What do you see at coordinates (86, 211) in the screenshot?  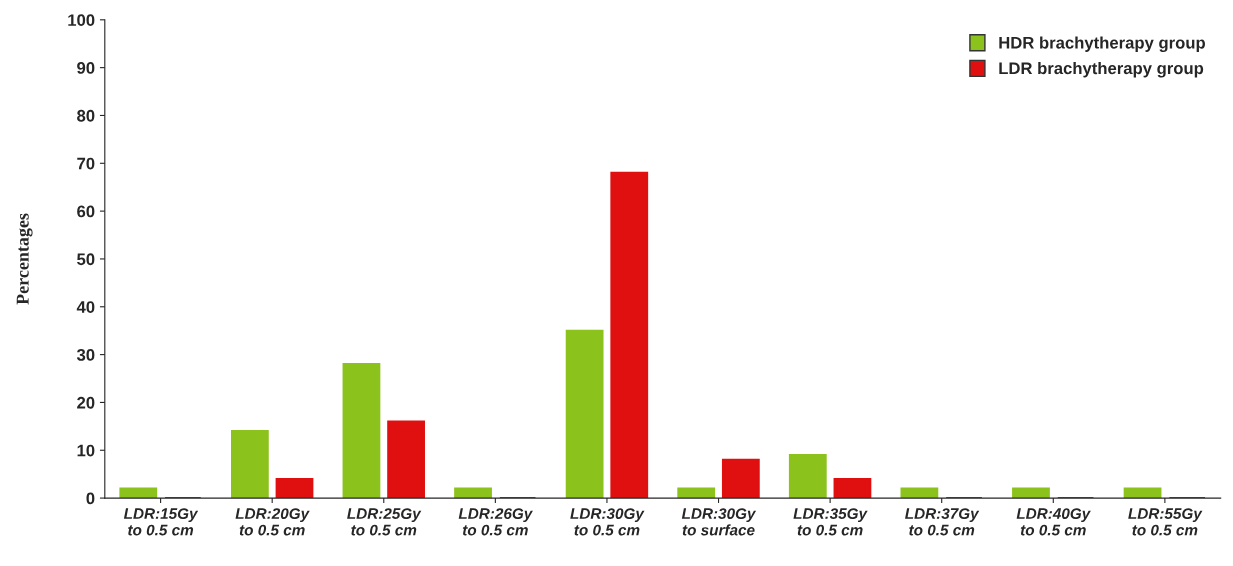 I see `y-tick-label: 60` at bounding box center [86, 211].